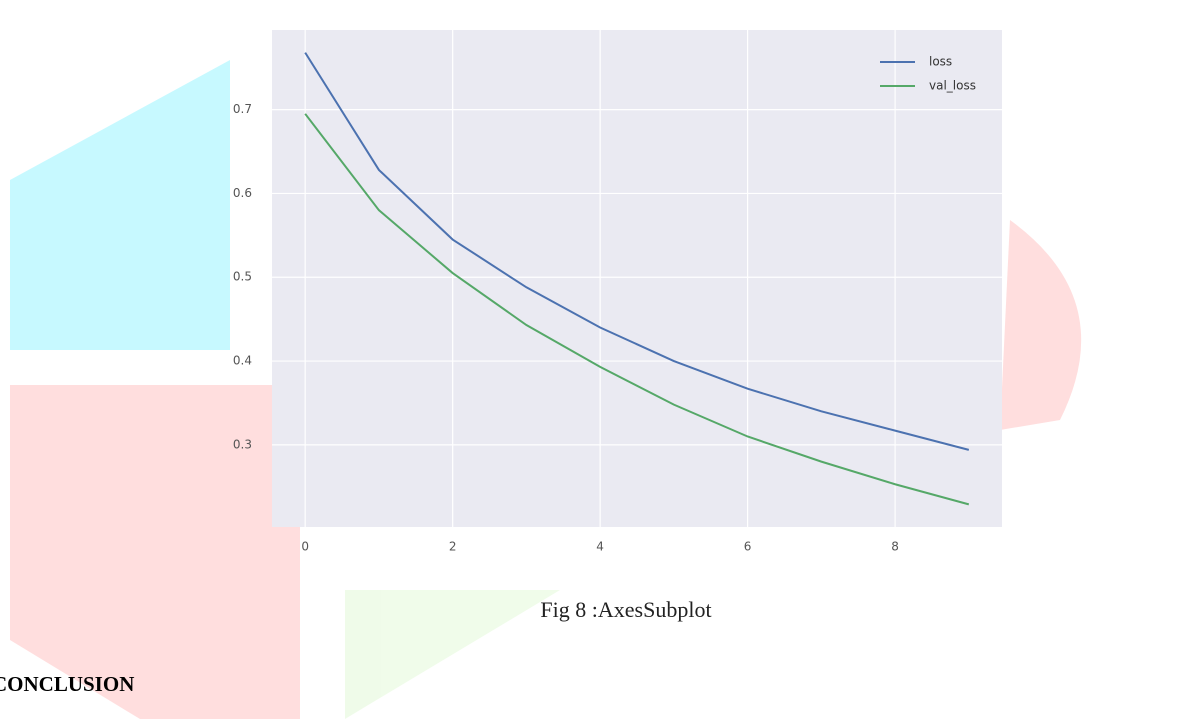 The height and width of the screenshot is (724, 1177). Describe the element at coordinates (895, 547) in the screenshot. I see `x-tick-label: 8` at that location.